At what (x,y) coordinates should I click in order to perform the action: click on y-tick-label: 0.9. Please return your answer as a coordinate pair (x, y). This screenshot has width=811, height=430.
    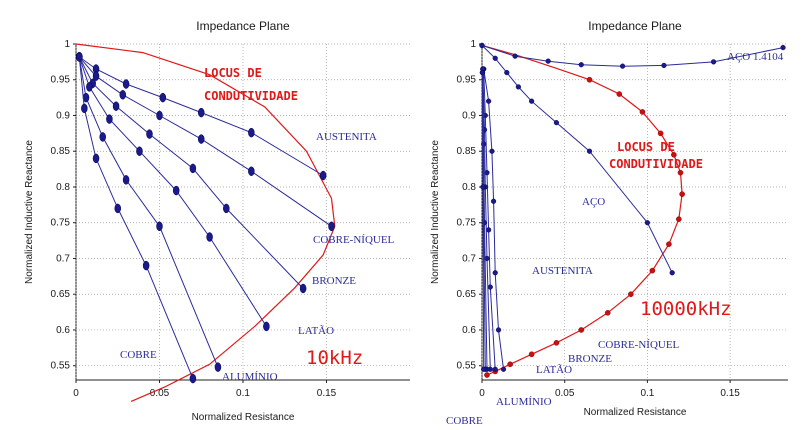
    Looking at the image, I should click on (469, 115).